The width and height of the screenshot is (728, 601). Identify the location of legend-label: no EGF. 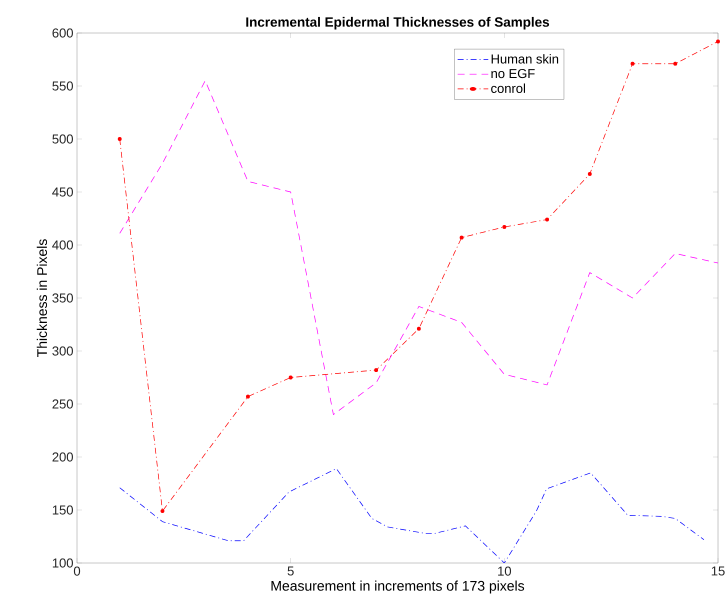
(513, 73).